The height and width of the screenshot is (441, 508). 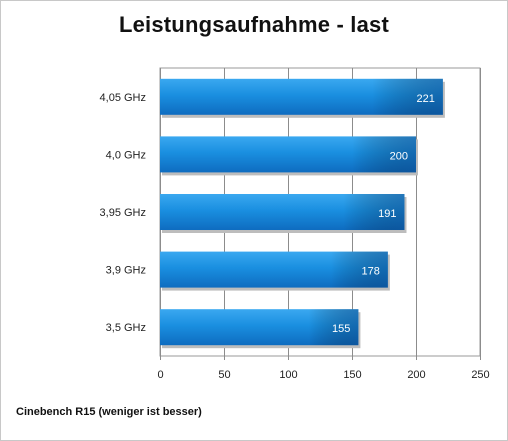 What do you see at coordinates (123, 213) in the screenshot?
I see `category-label: 3,95 GHz` at bounding box center [123, 213].